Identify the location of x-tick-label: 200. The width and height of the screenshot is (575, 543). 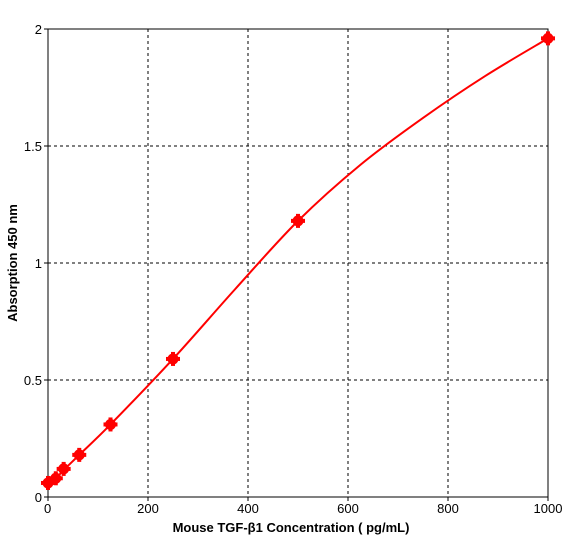
(148, 508).